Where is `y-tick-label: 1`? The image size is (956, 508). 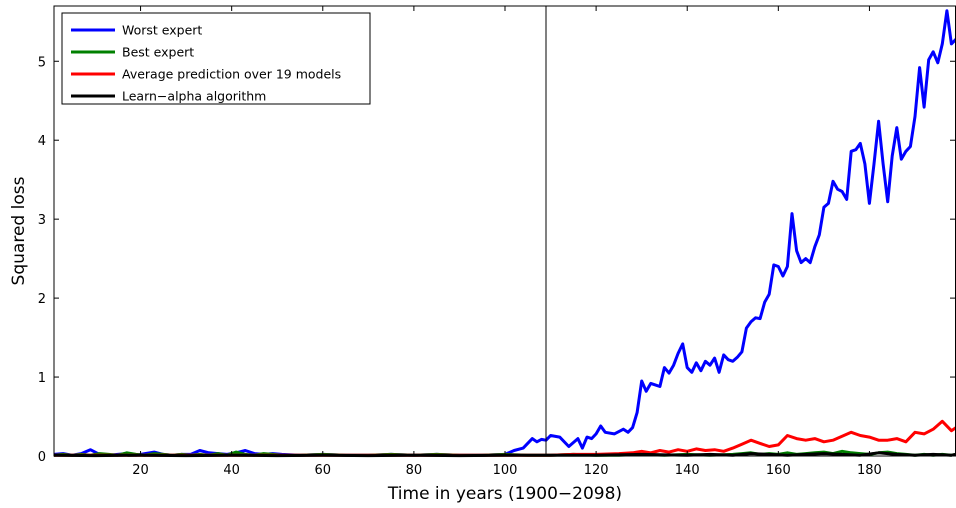 y-tick-label: 1 is located at coordinates (42, 378).